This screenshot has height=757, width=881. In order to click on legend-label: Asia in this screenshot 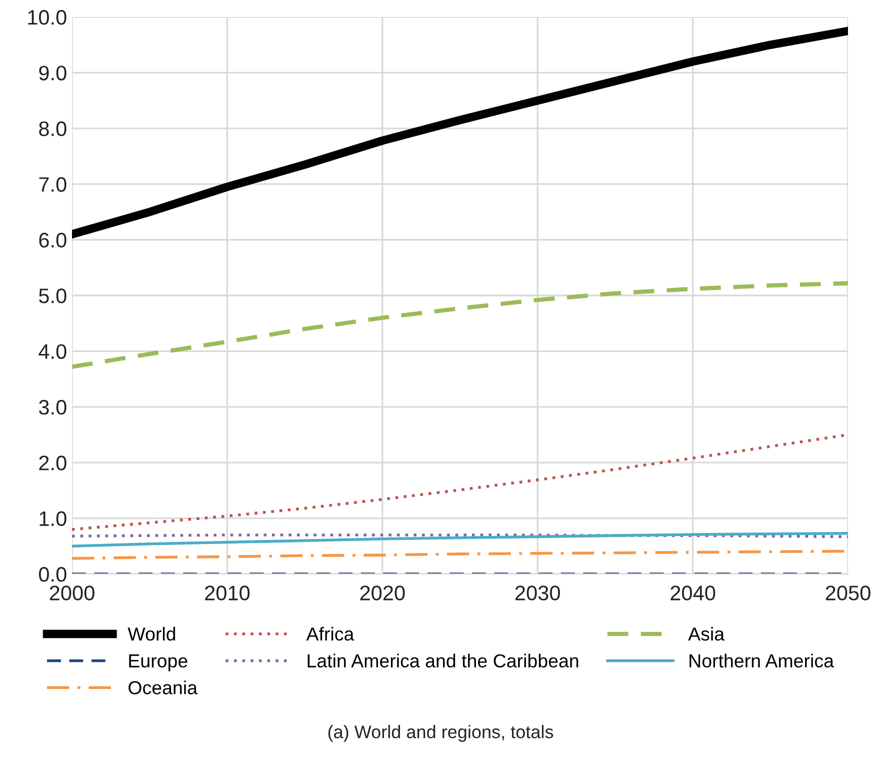, I will do `click(706, 633)`.